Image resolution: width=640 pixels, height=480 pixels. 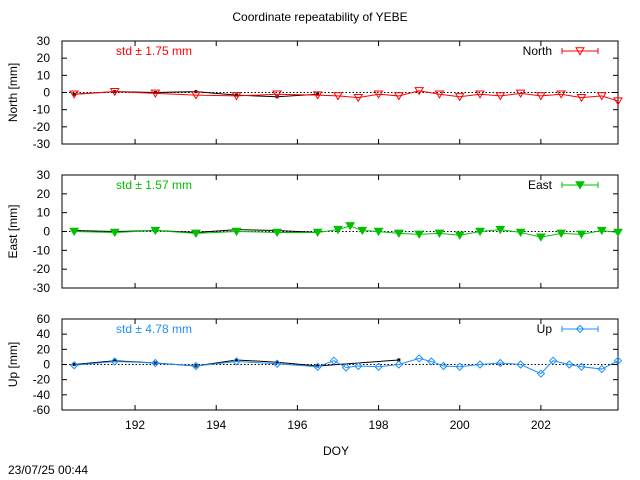 I want to click on north-ytick-label: 30, so click(x=44, y=41).